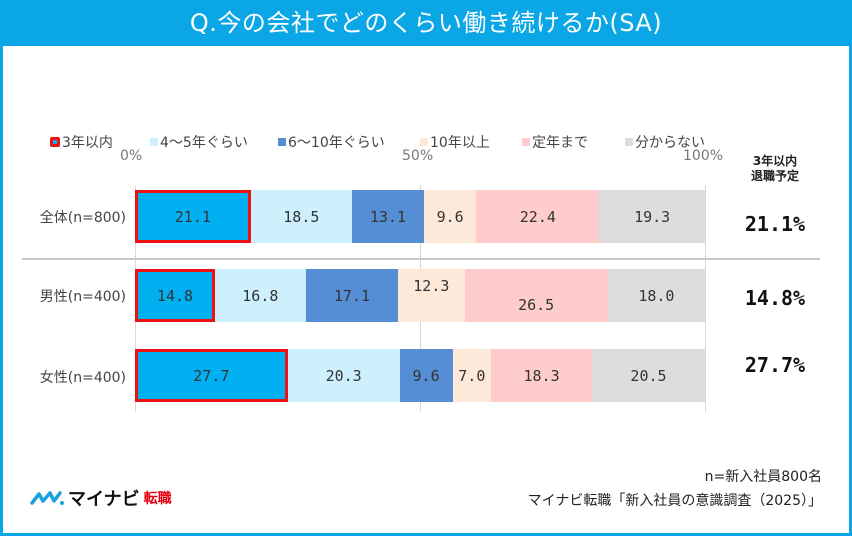 The height and width of the screenshot is (536, 852). Describe the element at coordinates (472, 375) in the screenshot. I see `bar-segment-10yr-plus: 7.0` at that location.